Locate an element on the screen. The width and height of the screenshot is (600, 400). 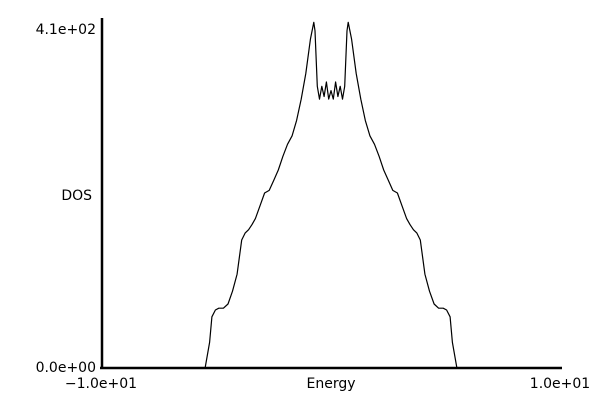
y-tick-label-min: 0.0e+00 is located at coordinates (66, 368).